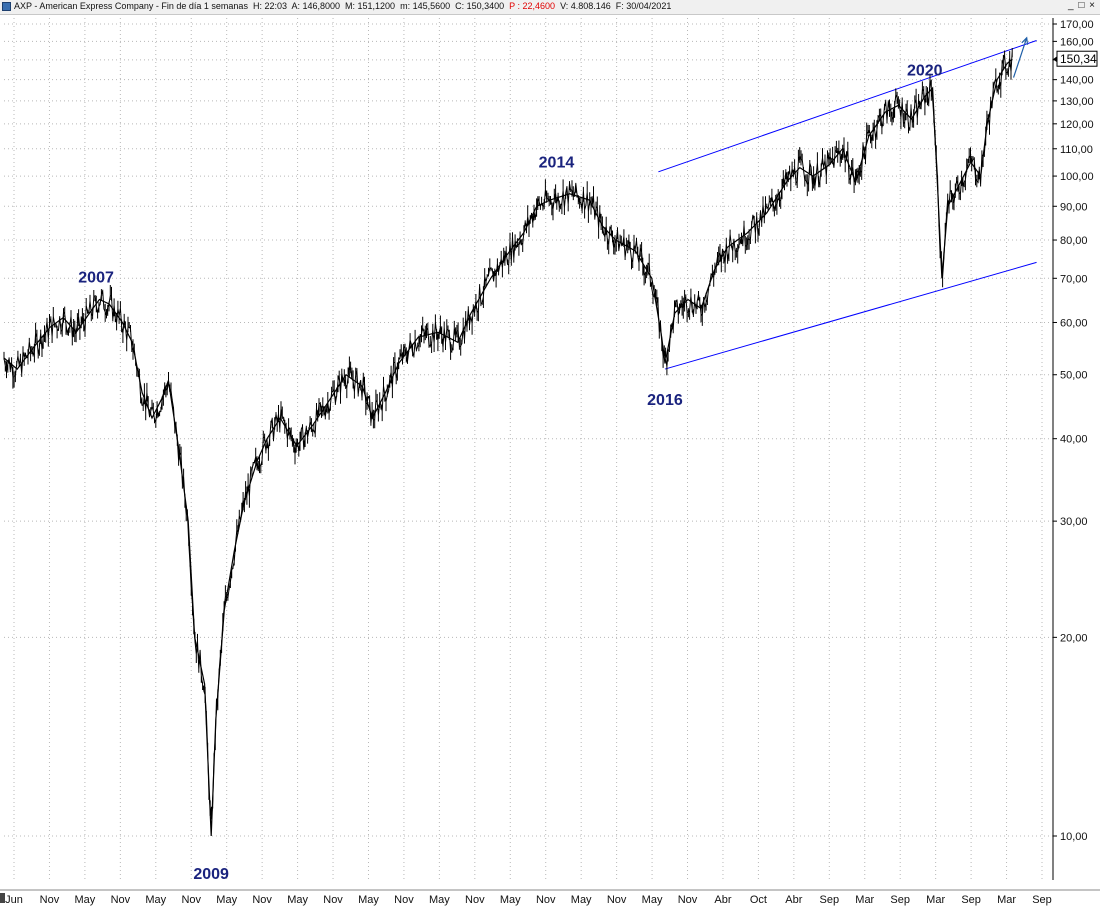  Describe the element at coordinates (2, 898) in the screenshot. I see `scroll-handle` at that location.